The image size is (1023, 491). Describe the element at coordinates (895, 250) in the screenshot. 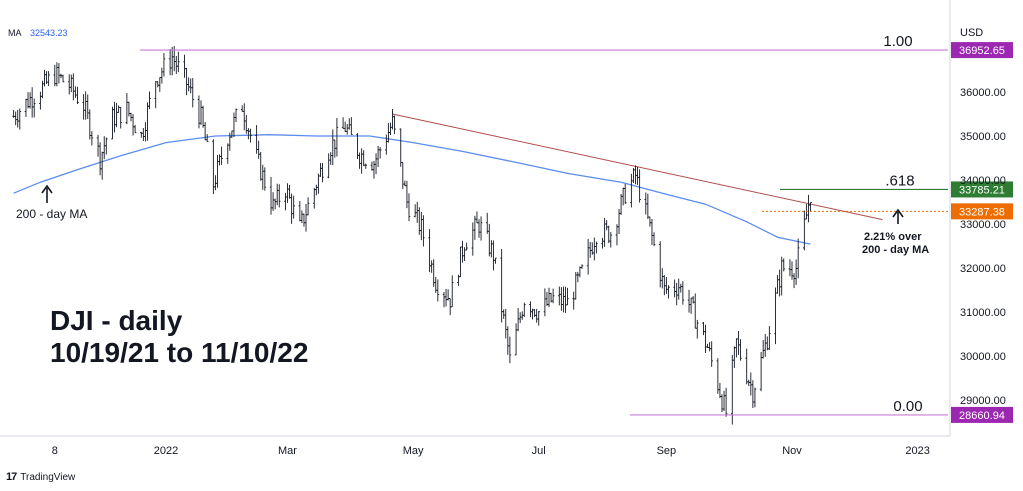

I see `annotation-ma-right: 200 - day MA` at that location.